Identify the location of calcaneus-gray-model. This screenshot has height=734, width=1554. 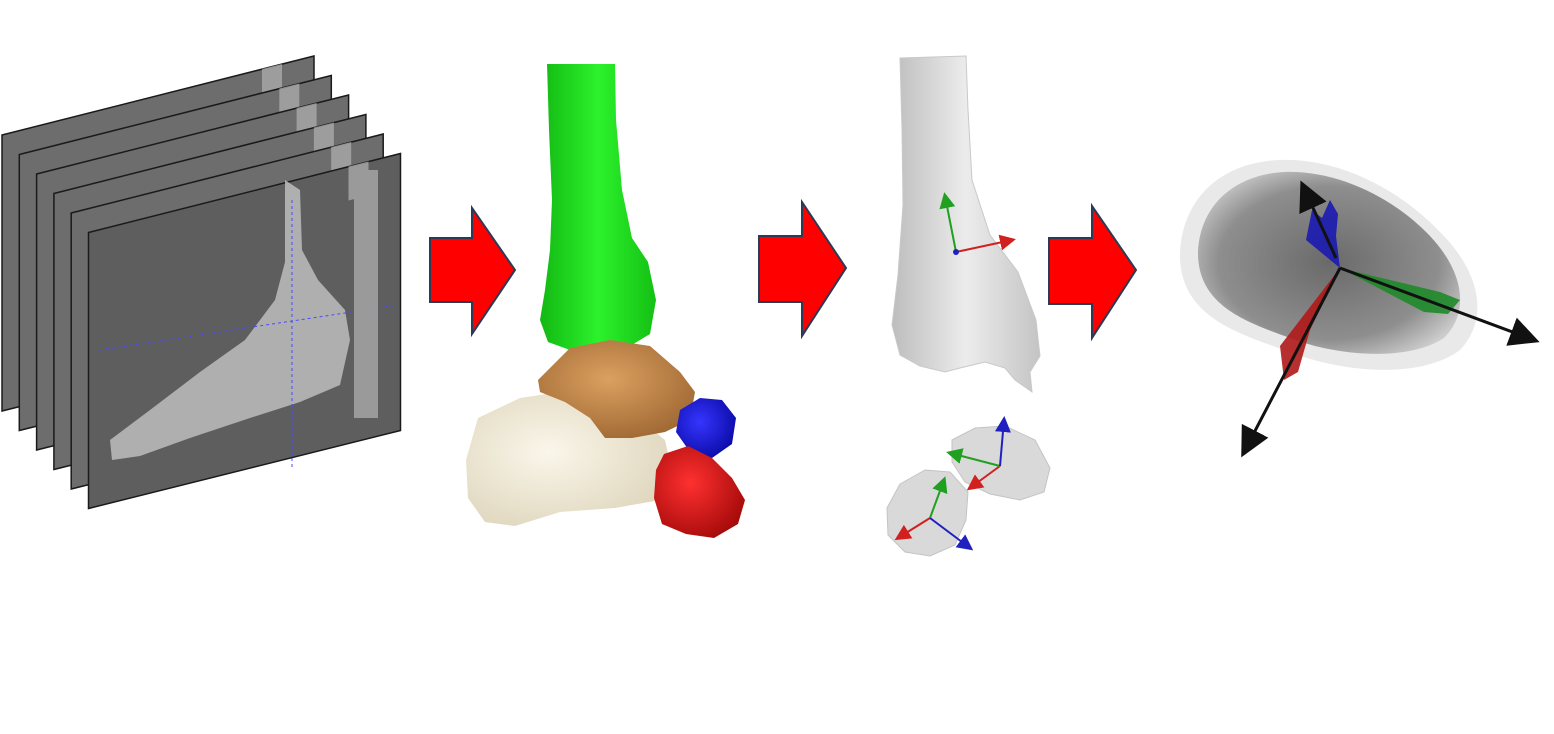
(927, 513).